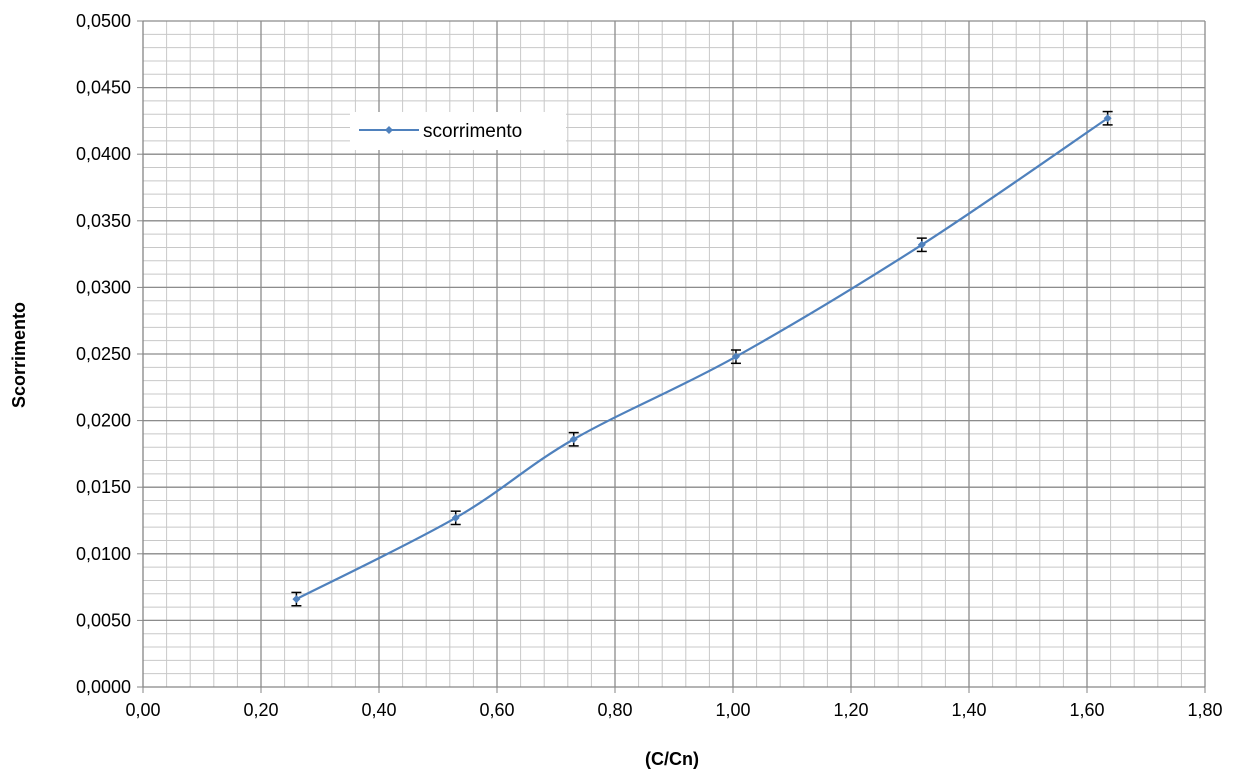 Image resolution: width=1242 pixels, height=779 pixels. I want to click on legend-label: scorrimento, so click(472, 131).